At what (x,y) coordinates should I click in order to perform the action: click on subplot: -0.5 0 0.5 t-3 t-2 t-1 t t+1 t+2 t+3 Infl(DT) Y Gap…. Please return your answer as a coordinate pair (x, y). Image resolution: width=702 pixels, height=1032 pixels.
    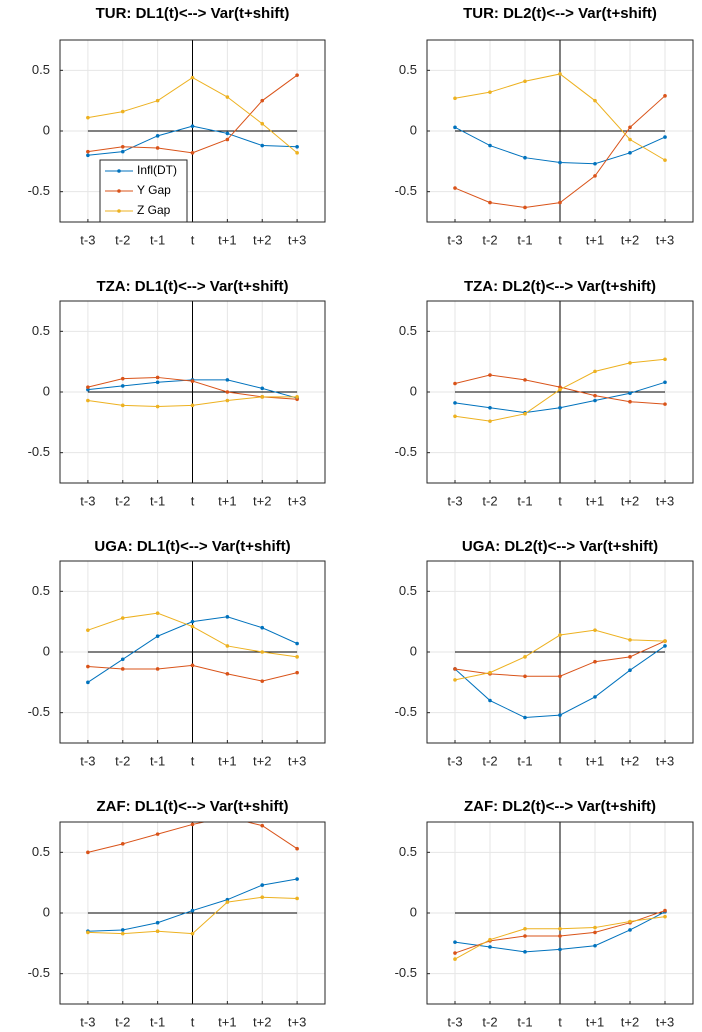
    Looking at the image, I should click on (177, 126).